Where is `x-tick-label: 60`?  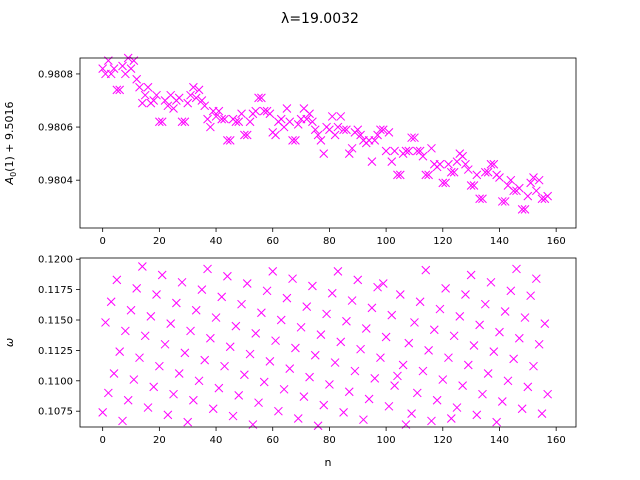 x-tick-label: 60 is located at coordinates (272, 440).